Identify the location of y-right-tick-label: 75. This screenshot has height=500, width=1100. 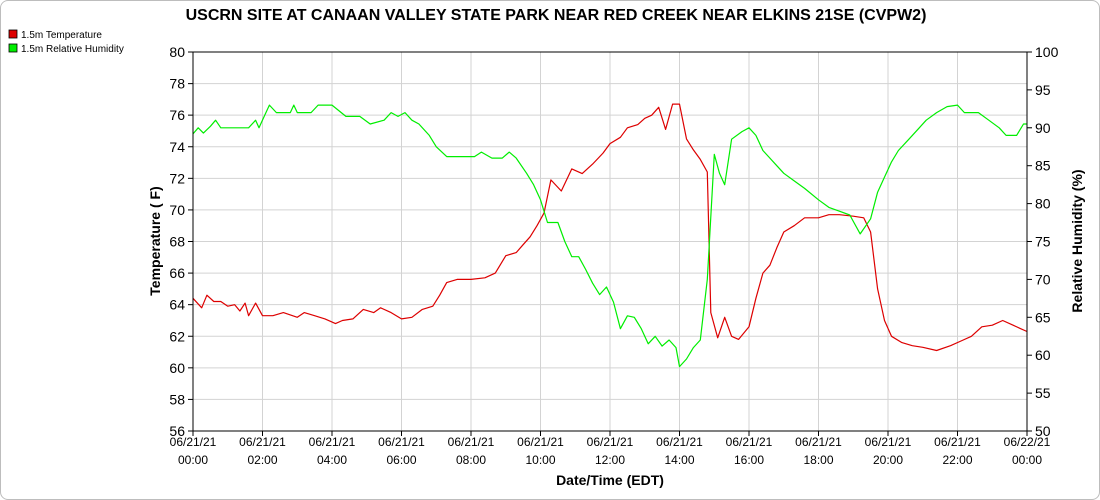
(1043, 242).